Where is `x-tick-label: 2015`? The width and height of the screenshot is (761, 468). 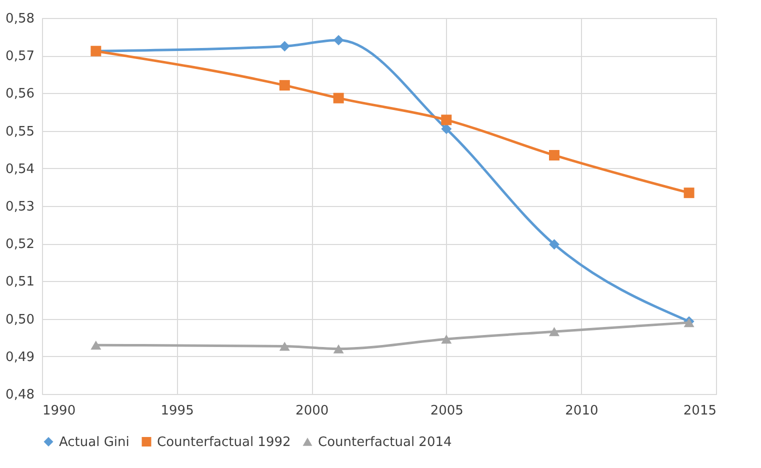
x-tick-label: 2015 is located at coordinates (699, 411).